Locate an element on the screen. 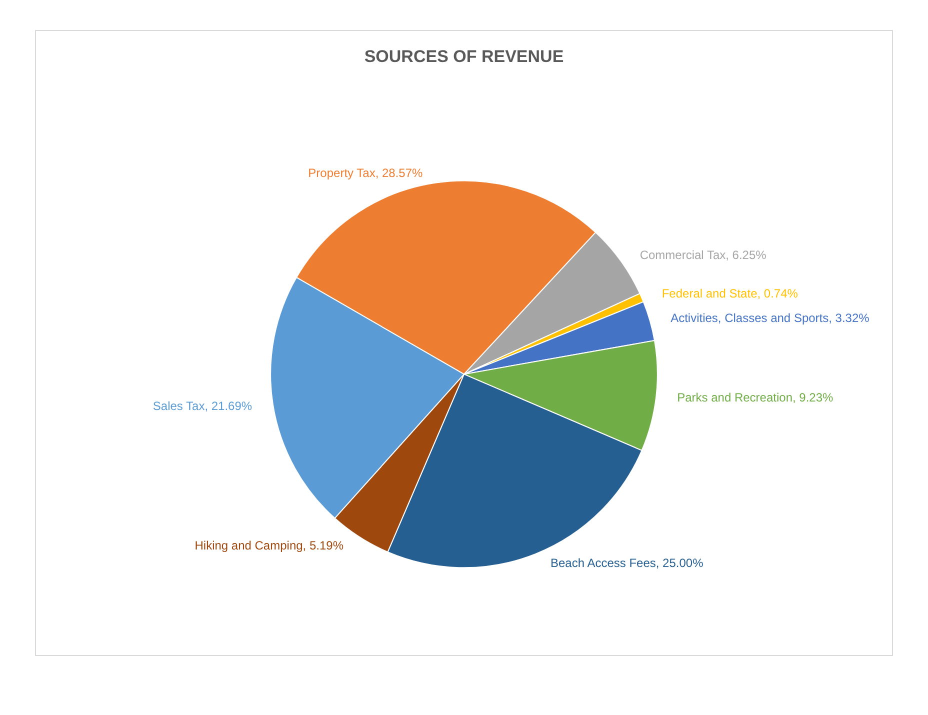  slice-label: Sales Tax, 21.69% is located at coordinates (202, 406).